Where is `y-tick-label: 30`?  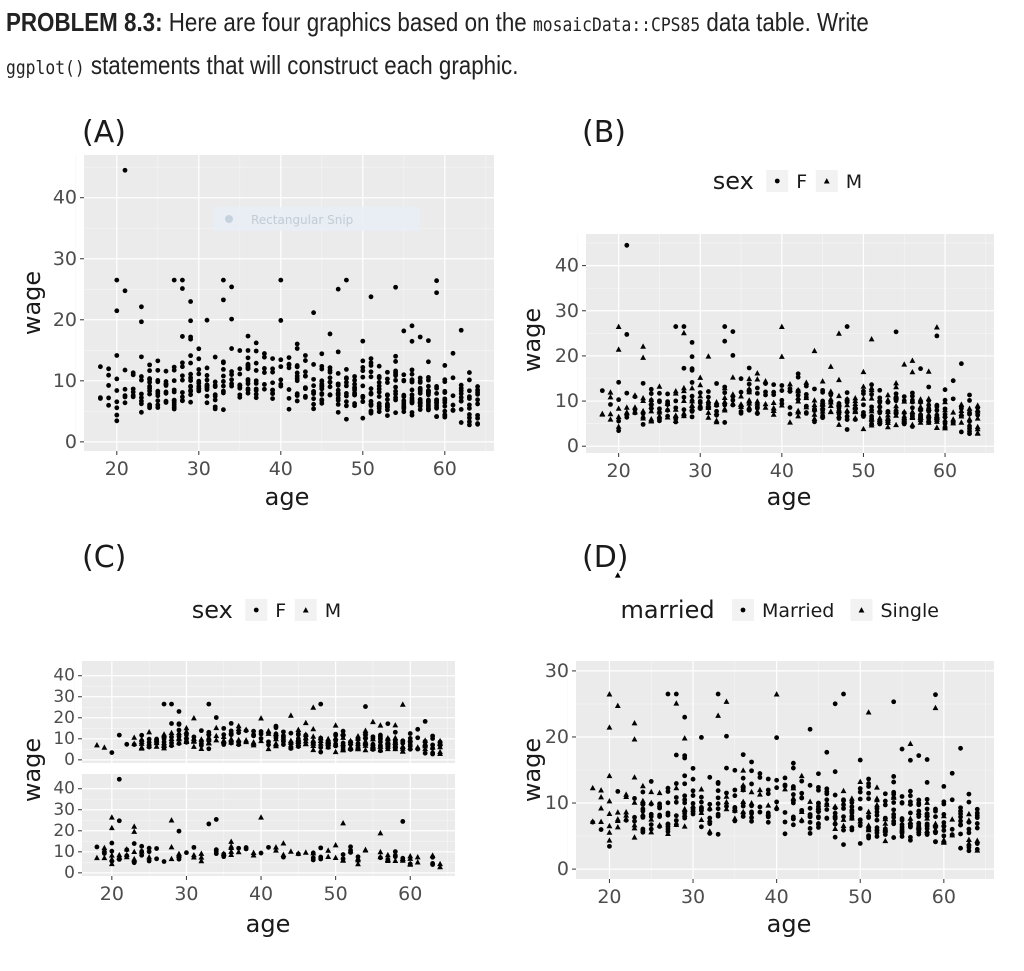
y-tick-label: 30 is located at coordinates (567, 311).